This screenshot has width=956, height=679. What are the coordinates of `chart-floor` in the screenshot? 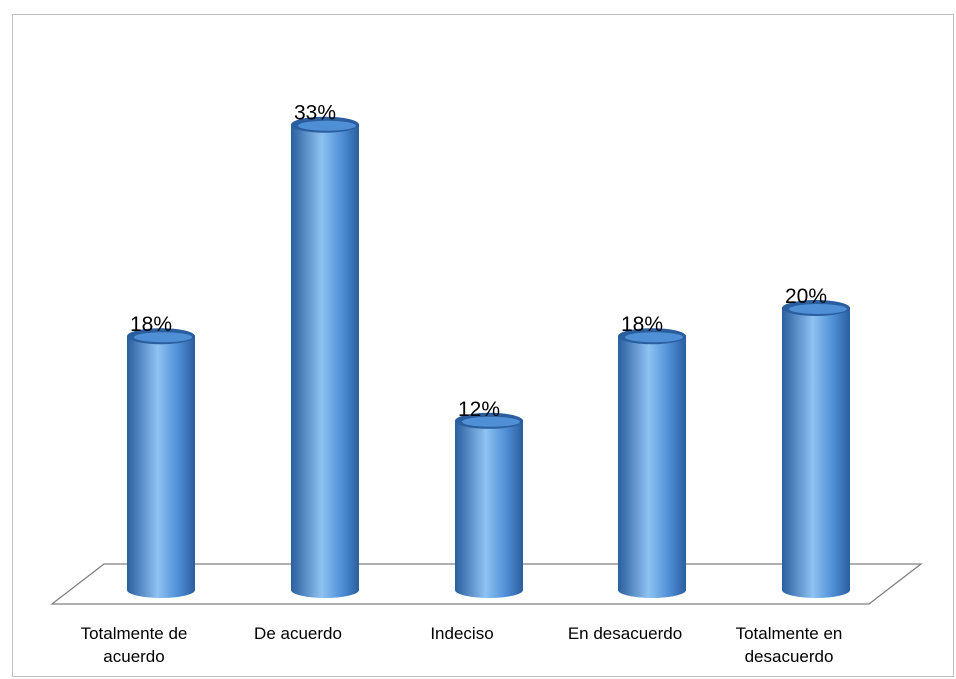 It's located at (486, 584).